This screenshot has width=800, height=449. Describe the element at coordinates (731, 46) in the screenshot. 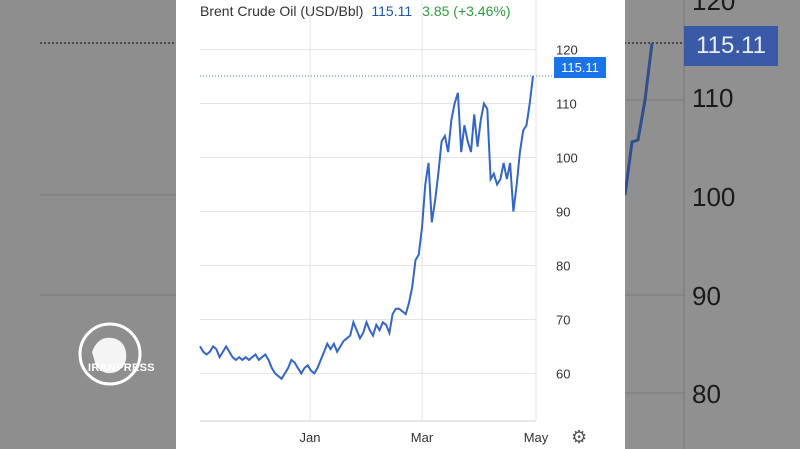

I see `background-price-tag: 115.11` at that location.